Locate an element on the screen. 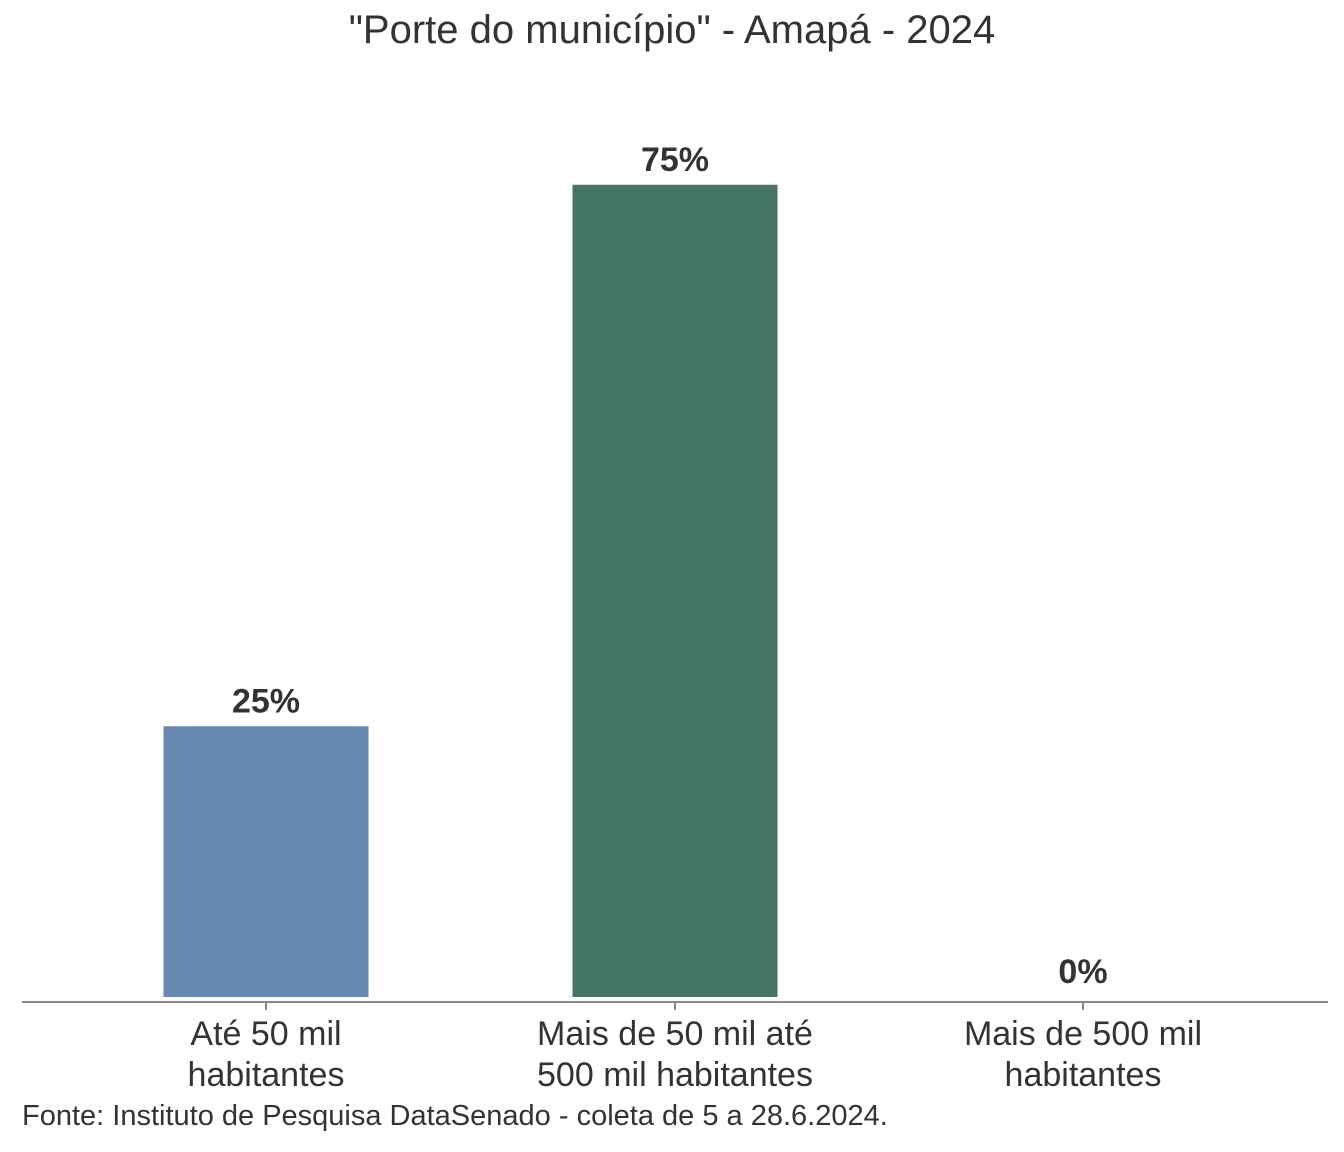  x-tick-label-2: Mais de 50 mil até 500 mil habitantes is located at coordinates (675, 1054).